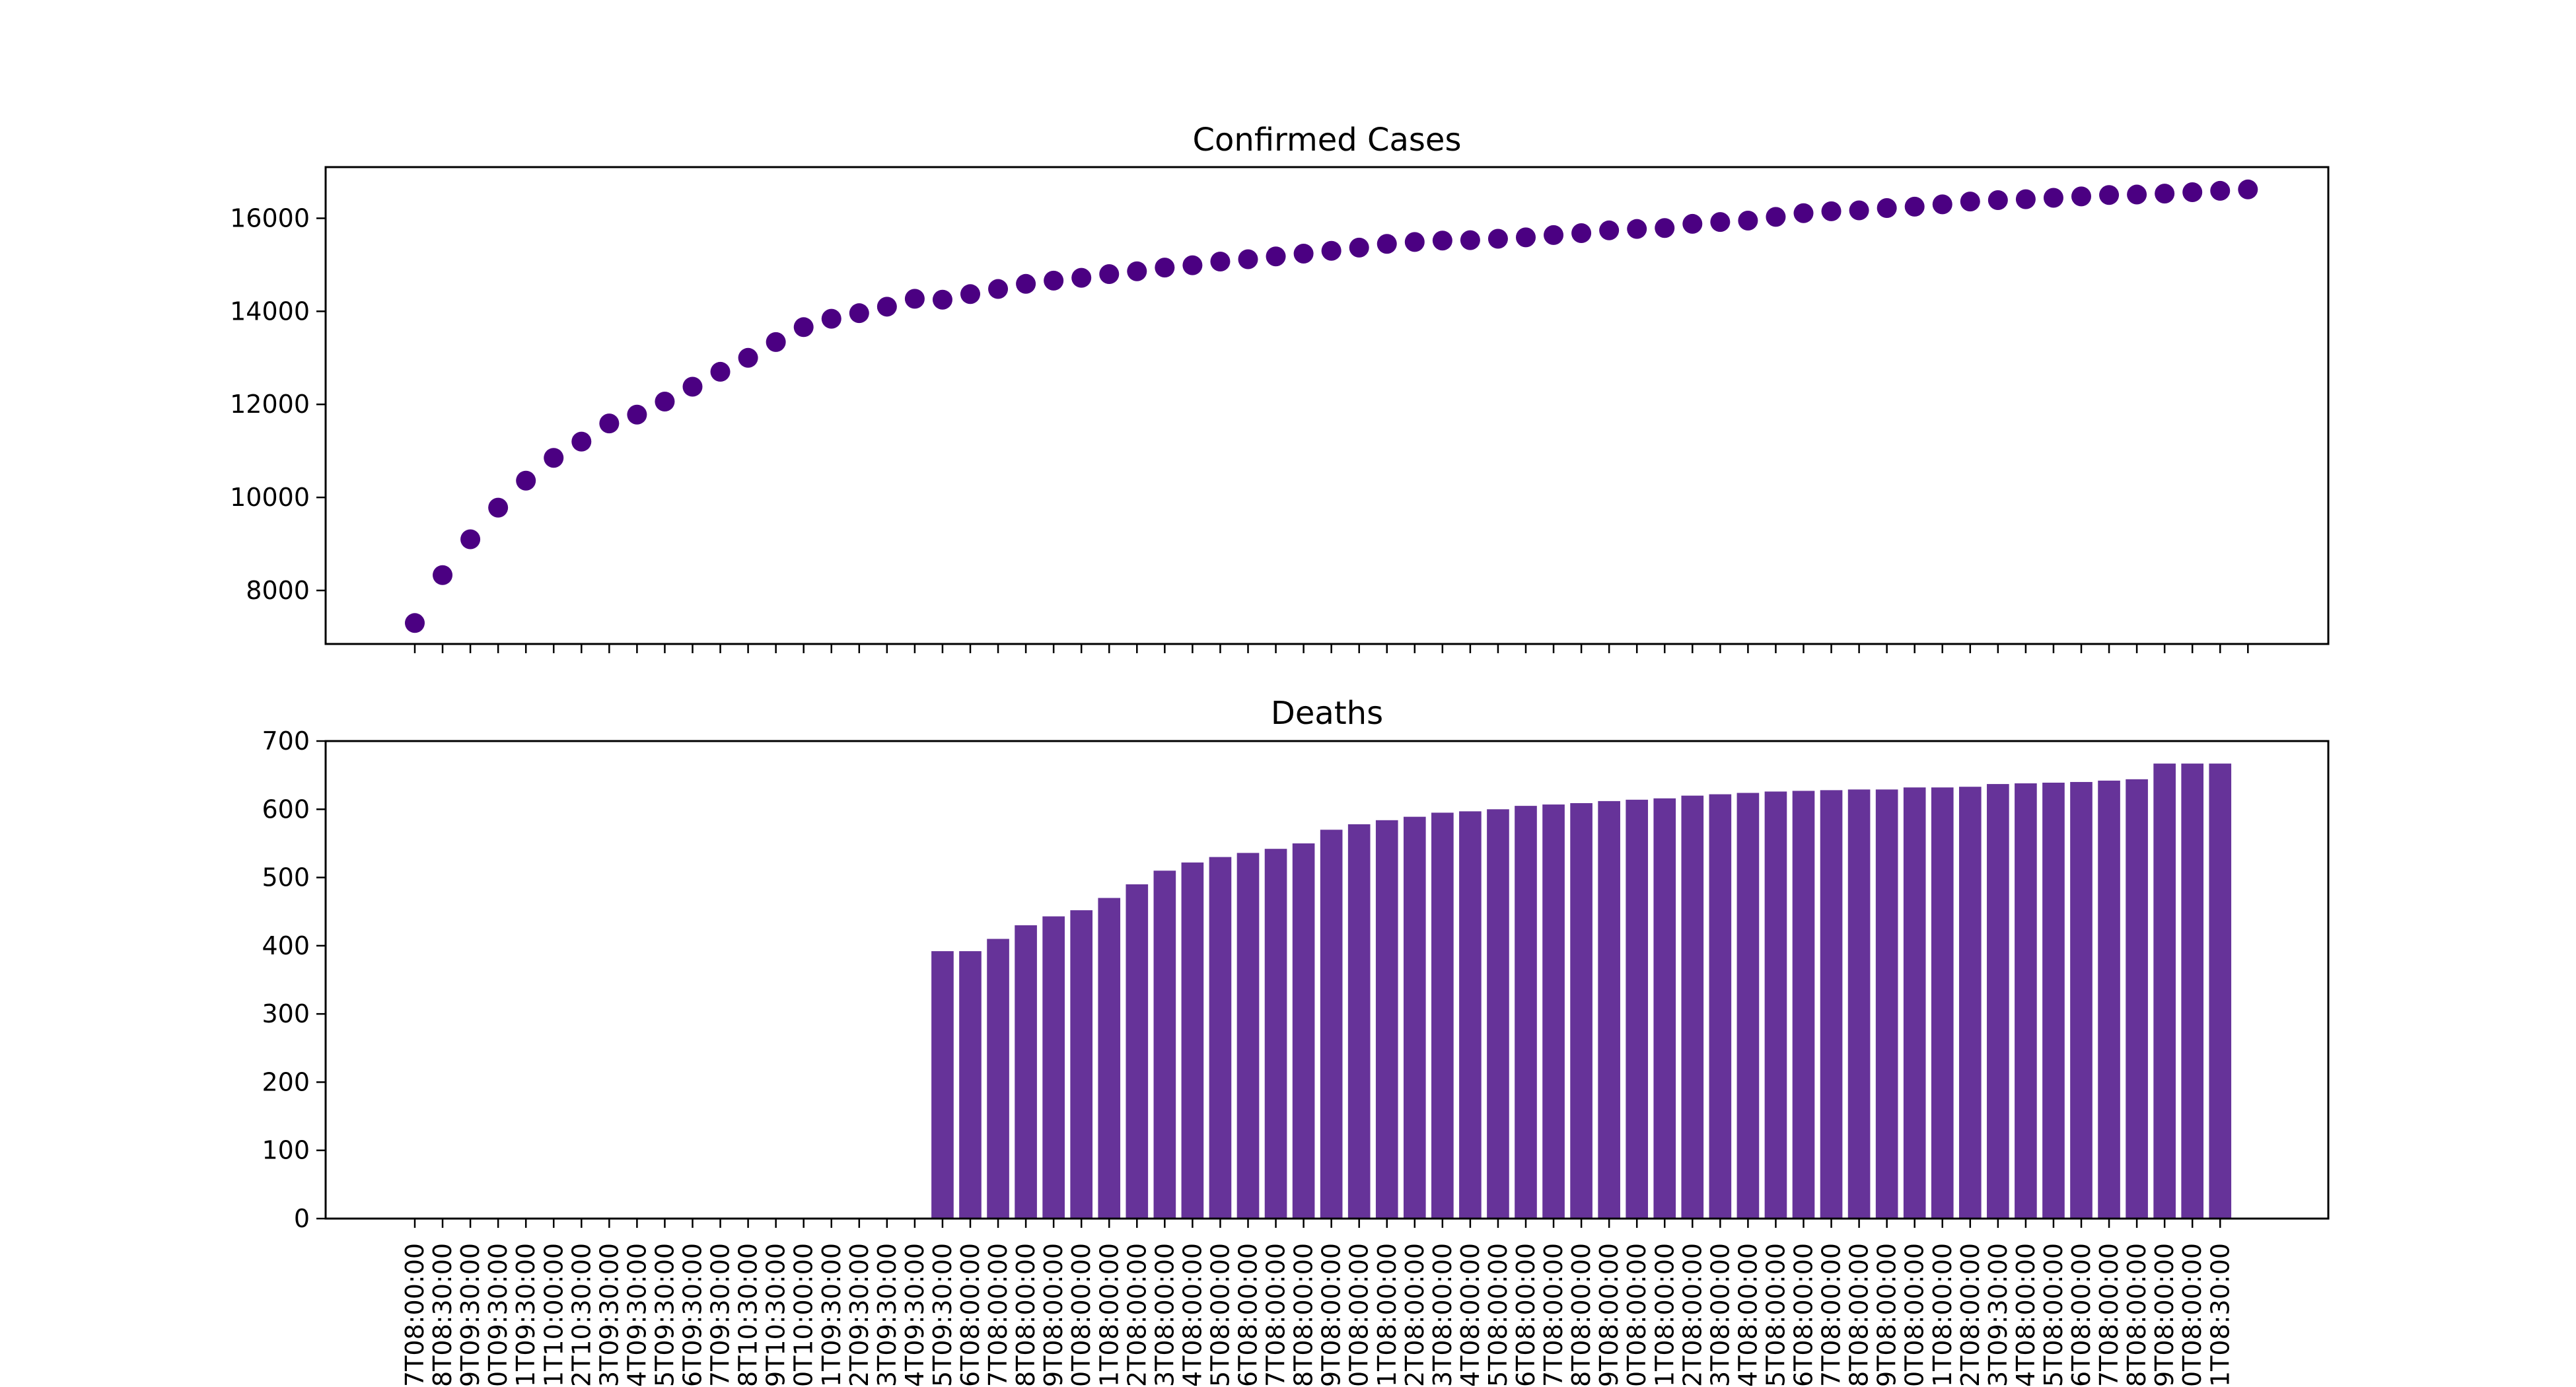  I want to click on deaths-x-tick-label: 5T08:00:00, so click(1775, 1315).